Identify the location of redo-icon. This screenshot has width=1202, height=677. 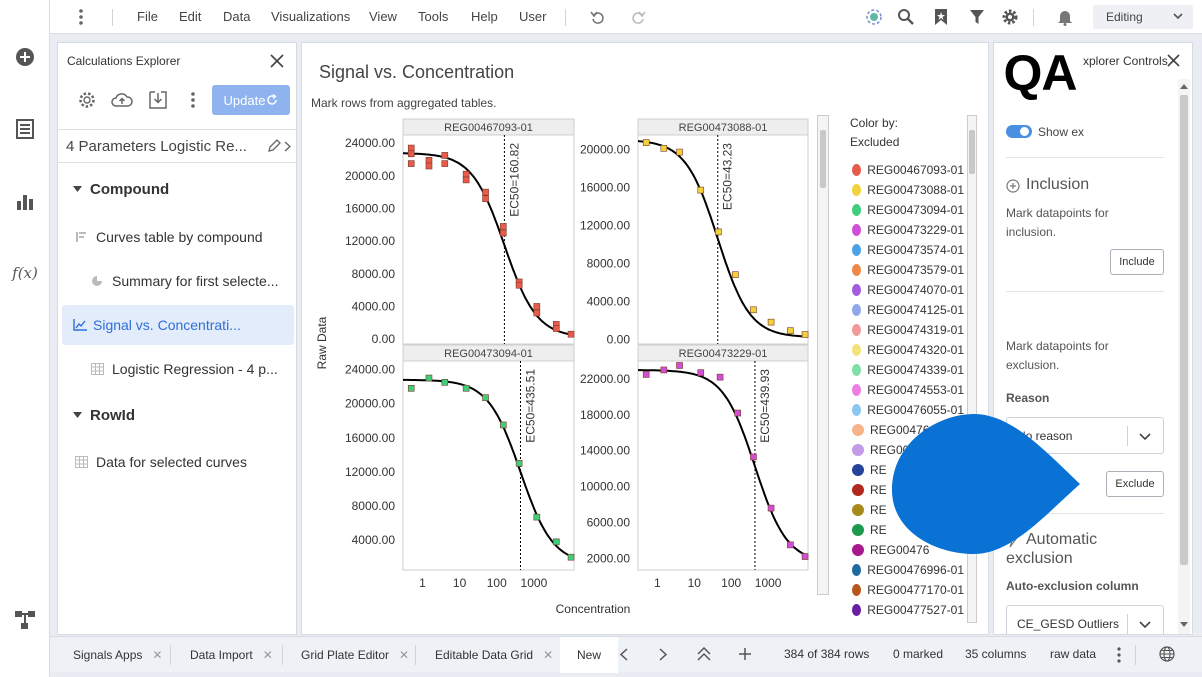
(638, 17).